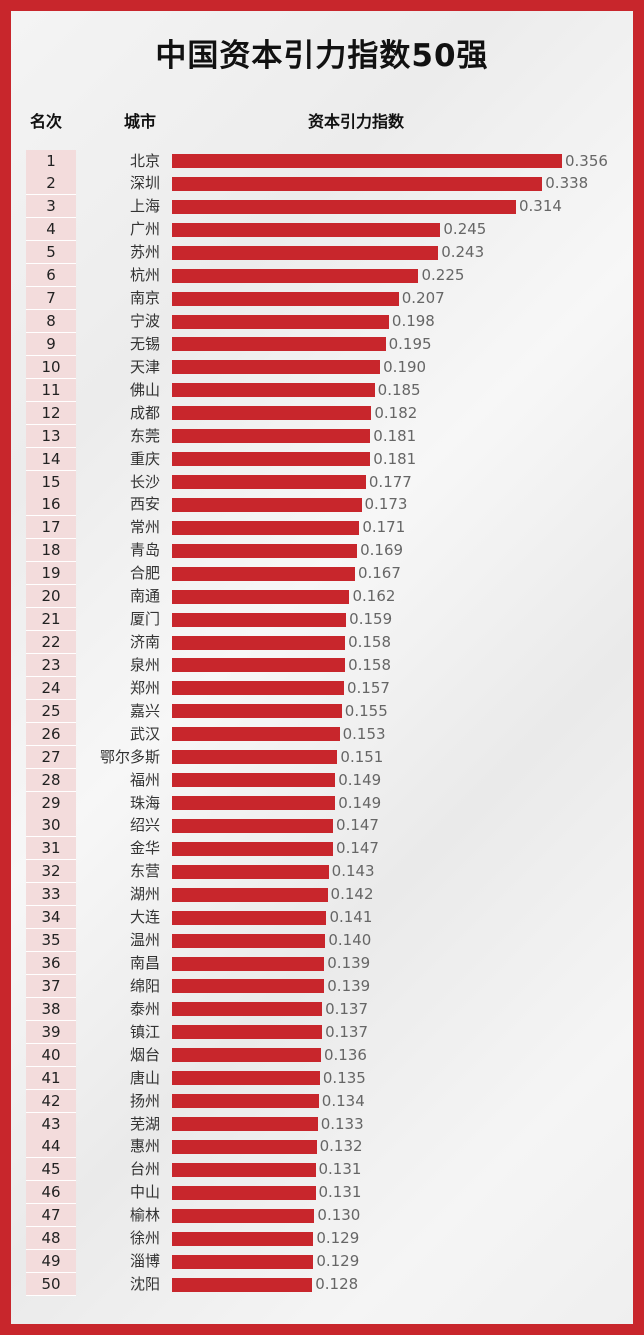 The height and width of the screenshot is (1335, 644). What do you see at coordinates (51, 1123) in the screenshot?
I see `rank-label: 43` at bounding box center [51, 1123].